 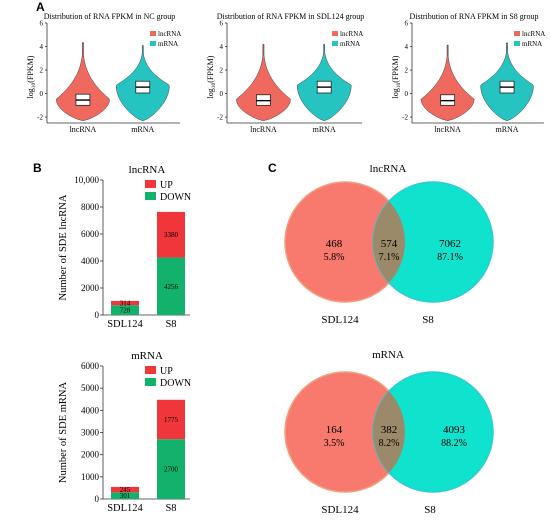 What do you see at coordinates (147, 170) in the screenshot?
I see `bar-chart-title: lncRNA` at bounding box center [147, 170].